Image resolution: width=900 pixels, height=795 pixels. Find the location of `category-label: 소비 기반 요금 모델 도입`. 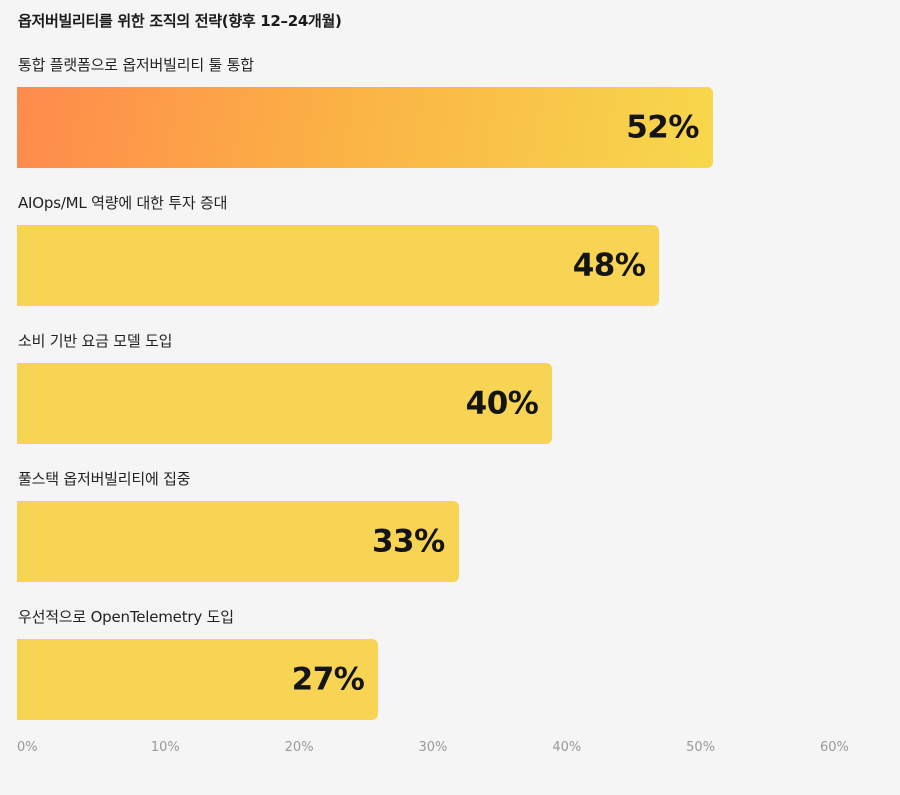

category-label: 소비 기반 요금 모델 도입 is located at coordinates (95, 341).